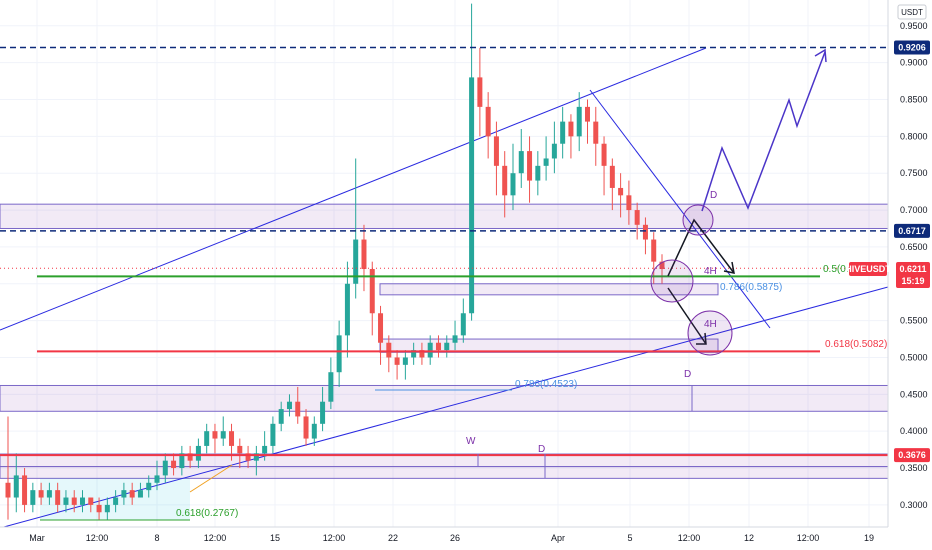 The width and height of the screenshot is (932, 550). What do you see at coordinates (912, 12) in the screenshot?
I see `currency-badge` at bounding box center [912, 12].